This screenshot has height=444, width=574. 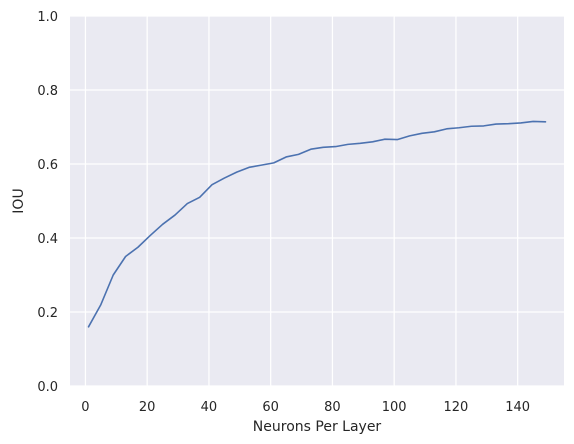 I want to click on y-tick-label: 0.2, so click(x=47, y=313).